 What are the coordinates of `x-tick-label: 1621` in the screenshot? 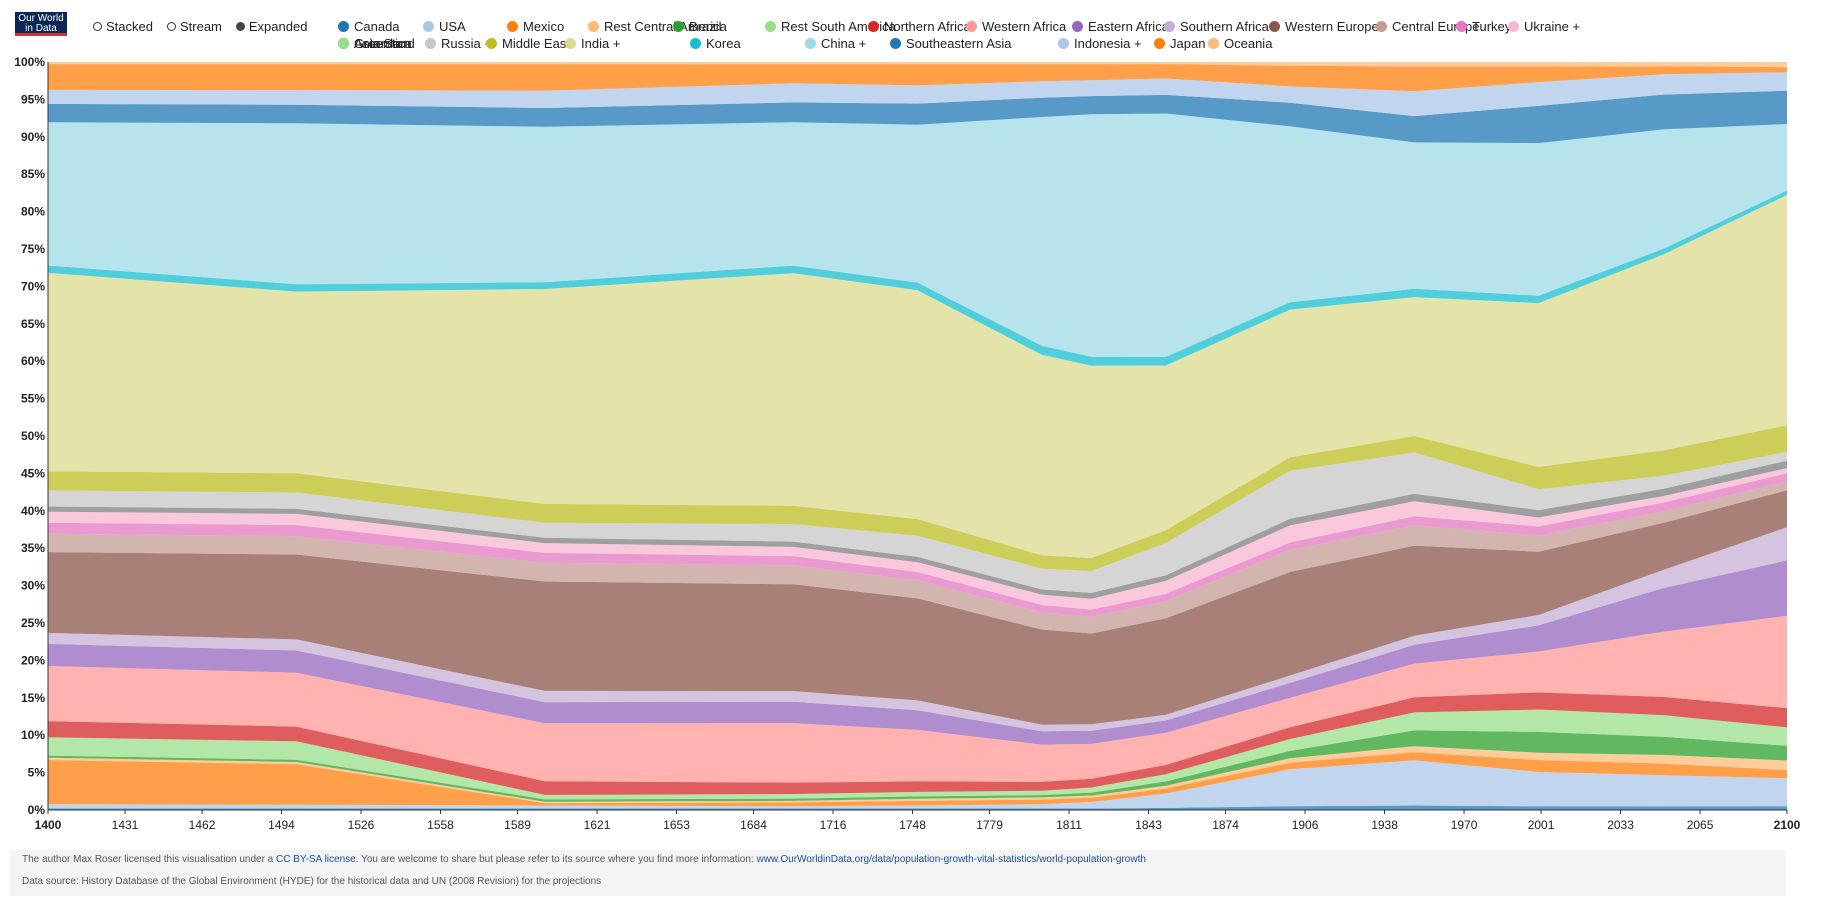 It's located at (597, 825).